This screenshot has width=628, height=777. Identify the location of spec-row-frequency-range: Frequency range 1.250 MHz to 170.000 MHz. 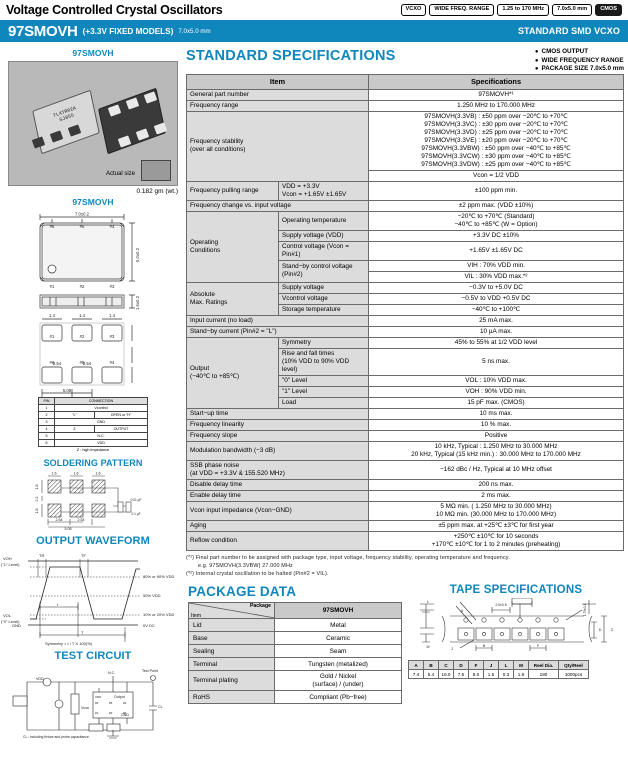
(404, 105).